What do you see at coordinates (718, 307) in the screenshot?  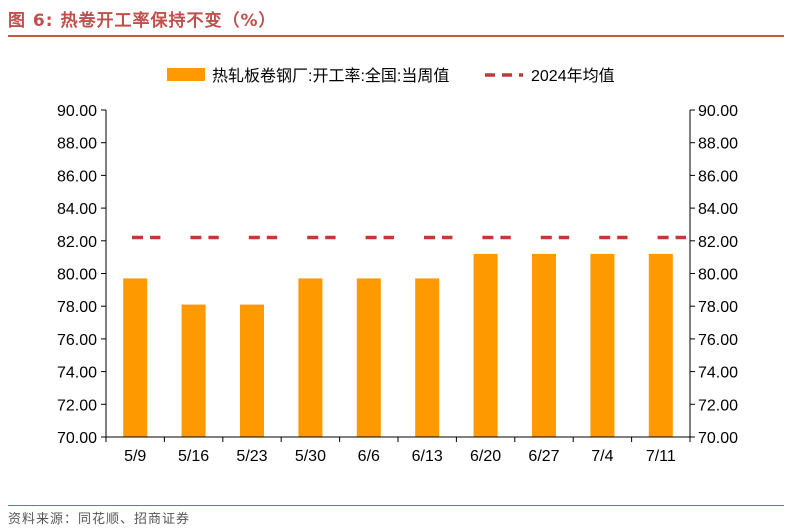 I see `right-y-tick-label: 78.00` at bounding box center [718, 307].